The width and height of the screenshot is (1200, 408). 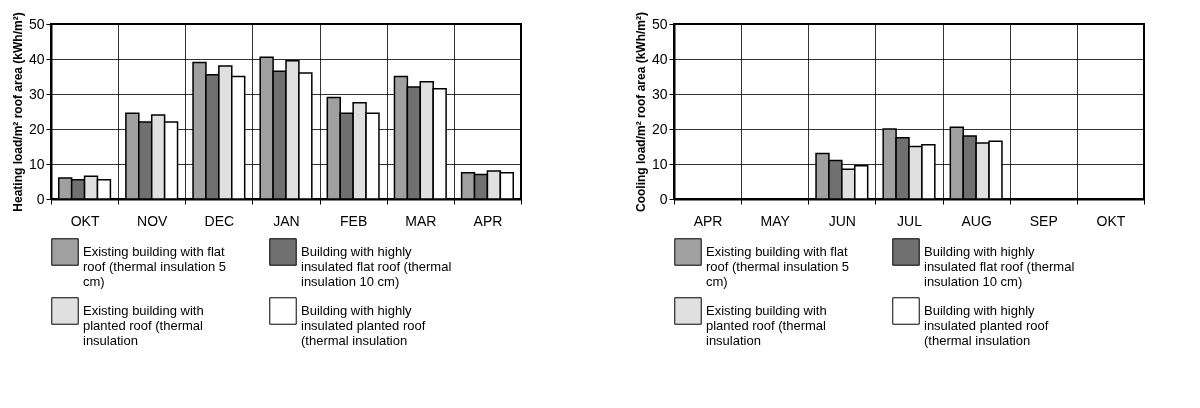 I want to click on x-tick-label: MAY, so click(x=775, y=220).